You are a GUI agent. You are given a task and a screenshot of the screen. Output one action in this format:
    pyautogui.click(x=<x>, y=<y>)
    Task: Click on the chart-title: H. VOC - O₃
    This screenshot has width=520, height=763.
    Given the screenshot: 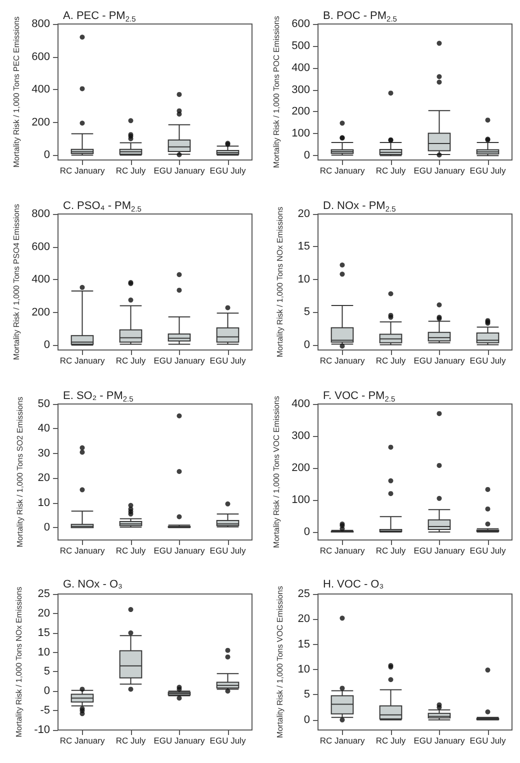 What is the action you would take?
    pyautogui.click(x=353, y=584)
    